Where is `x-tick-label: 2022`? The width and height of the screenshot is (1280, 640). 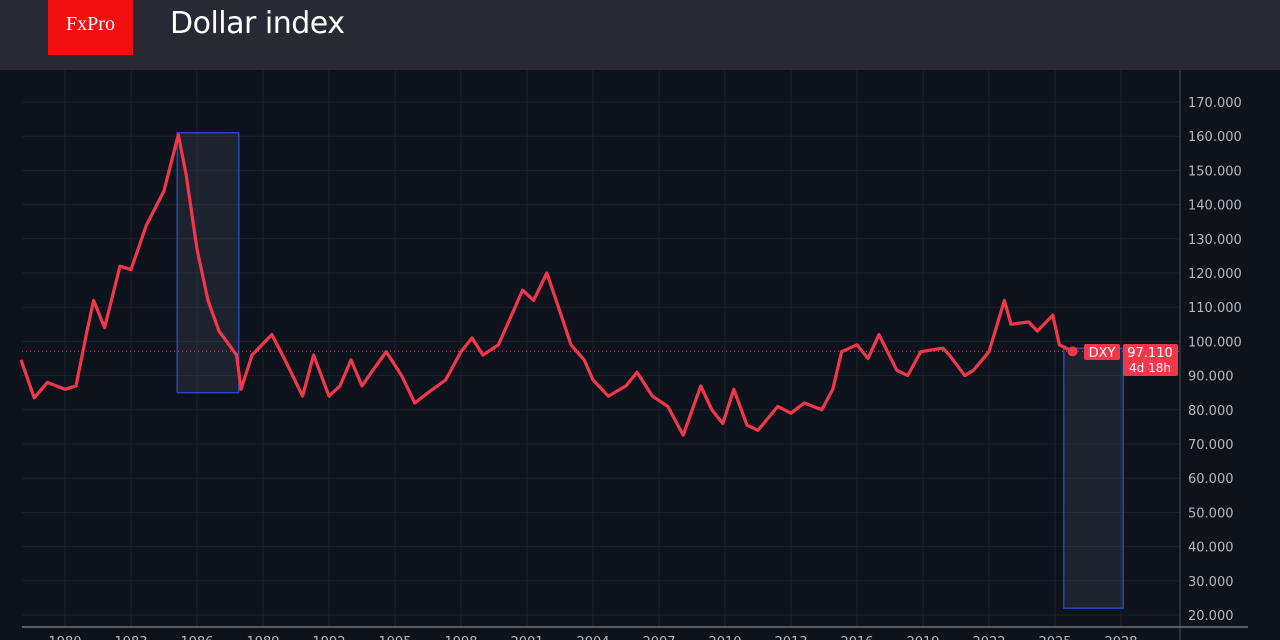 x-tick-label: 2022 is located at coordinates (988, 637).